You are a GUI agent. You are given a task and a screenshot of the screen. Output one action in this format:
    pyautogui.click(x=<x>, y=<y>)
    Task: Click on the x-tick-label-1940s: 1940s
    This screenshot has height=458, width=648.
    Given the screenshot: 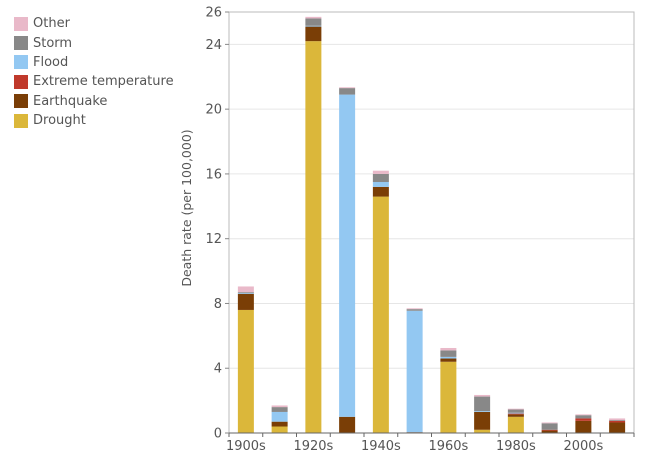 What is the action you would take?
    pyautogui.click(x=381, y=446)
    